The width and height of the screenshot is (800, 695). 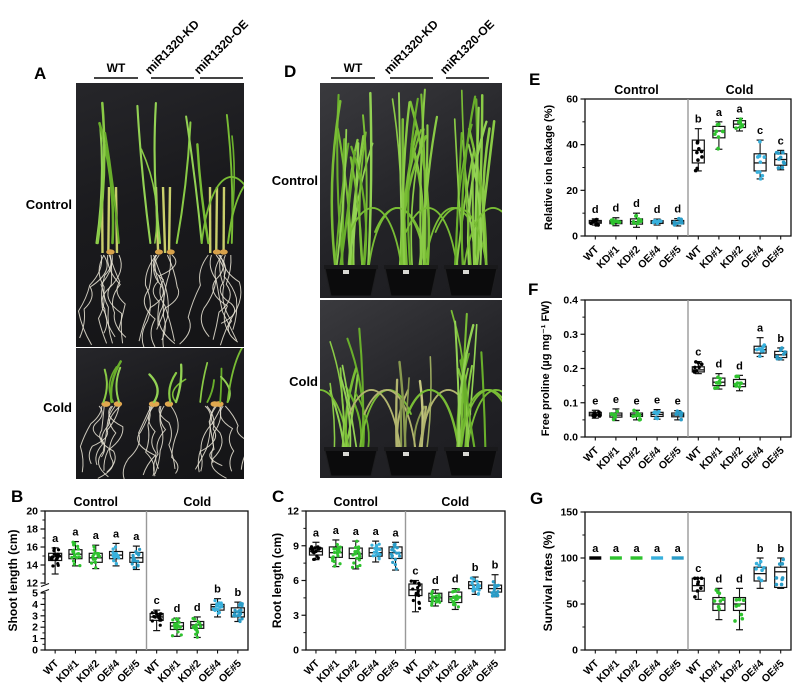 I want to click on svg-text: 16, so click(x=32, y=548).